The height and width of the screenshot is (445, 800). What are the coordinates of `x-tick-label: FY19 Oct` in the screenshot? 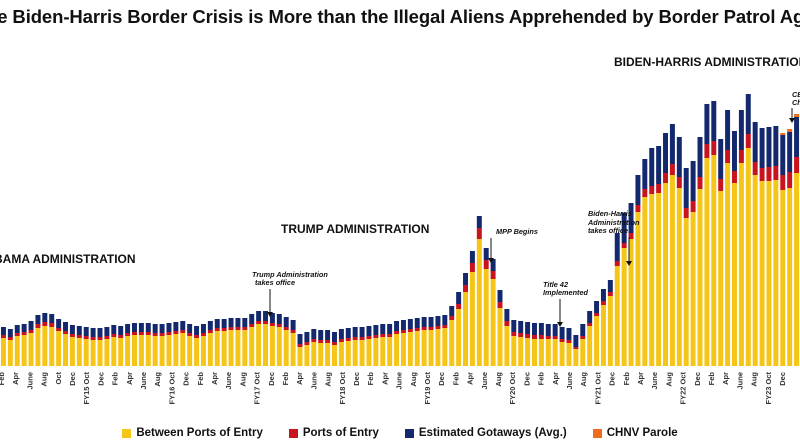 It's located at (427, 388).